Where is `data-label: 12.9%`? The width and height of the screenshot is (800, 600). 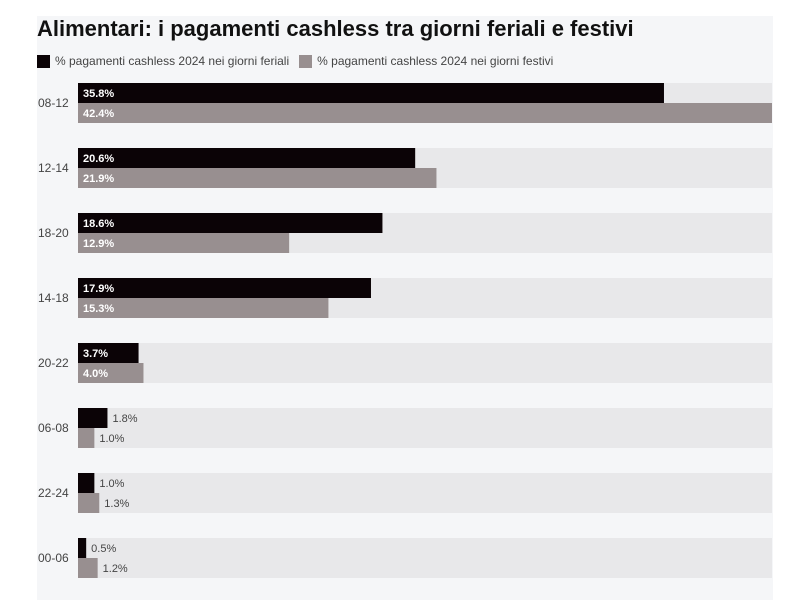
data-label: 12.9% is located at coordinates (98, 244).